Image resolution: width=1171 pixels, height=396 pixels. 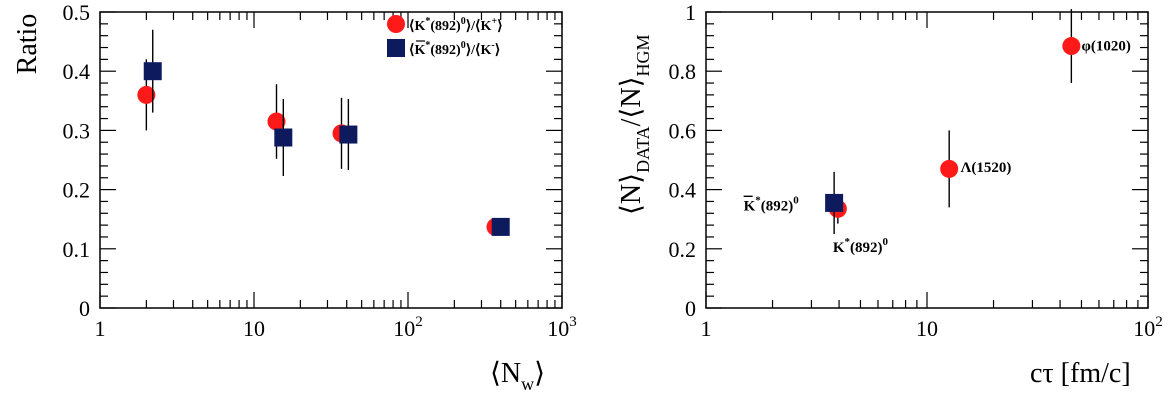 What do you see at coordinates (573, 322) in the screenshot?
I see `tick-exponent: 3` at bounding box center [573, 322].